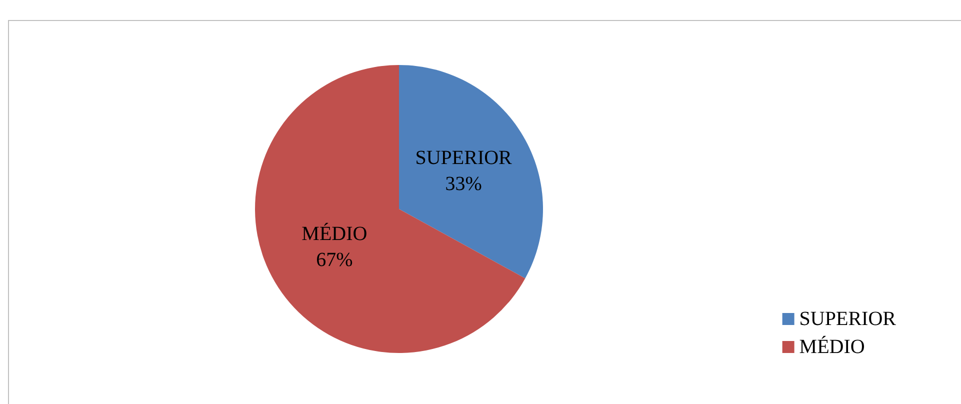 Image resolution: width=961 pixels, height=404 pixels. What do you see at coordinates (335, 234) in the screenshot?
I see `slice-label: MÉDIO` at bounding box center [335, 234].